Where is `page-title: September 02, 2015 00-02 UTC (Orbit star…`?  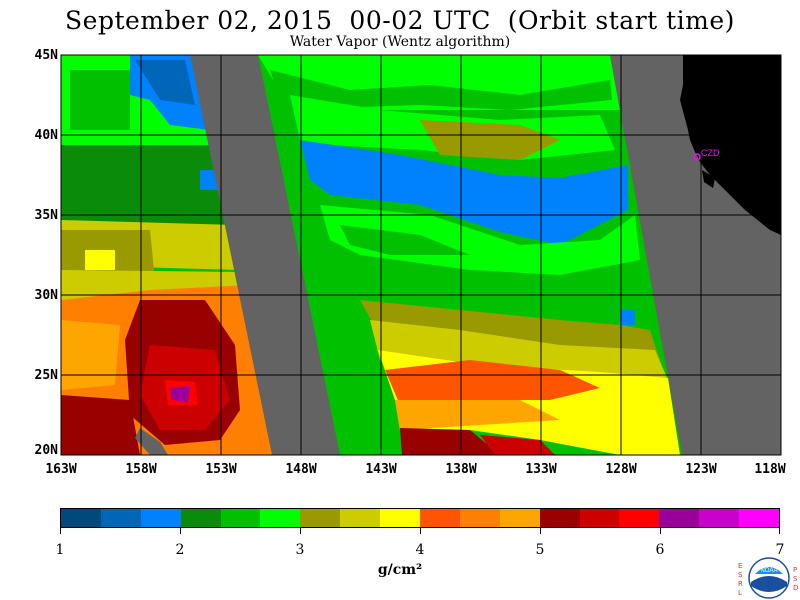
page-title: September 02, 2015 00-02 UTC (Orbit star… is located at coordinates (400, 20).